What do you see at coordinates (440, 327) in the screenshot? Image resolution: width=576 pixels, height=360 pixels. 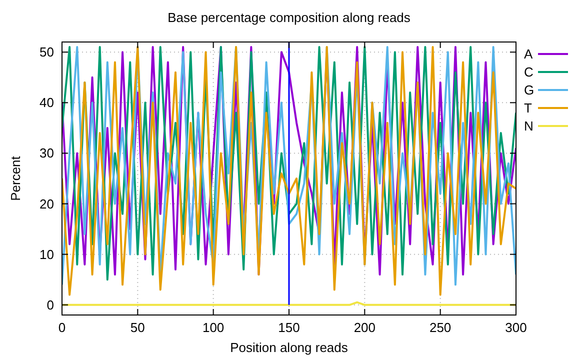 I see `x-tick-label: 250` at bounding box center [440, 327].